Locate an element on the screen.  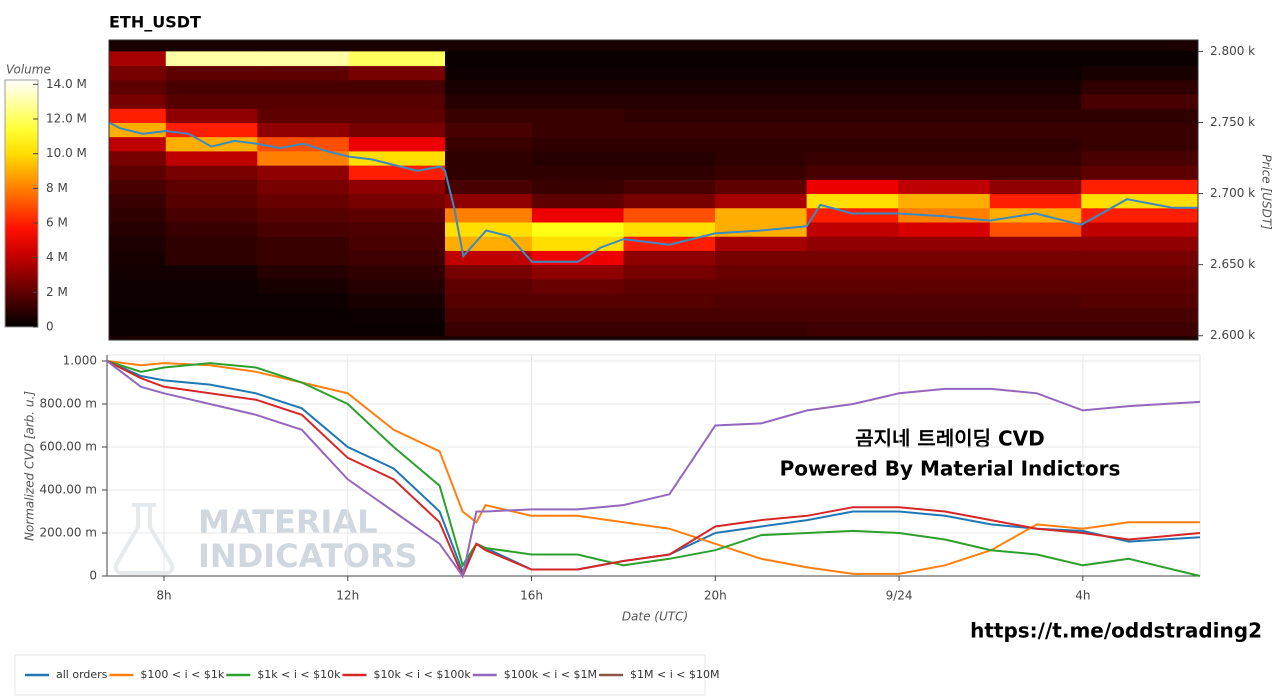
y-tick-label: 2.600 k is located at coordinates (1232, 335).